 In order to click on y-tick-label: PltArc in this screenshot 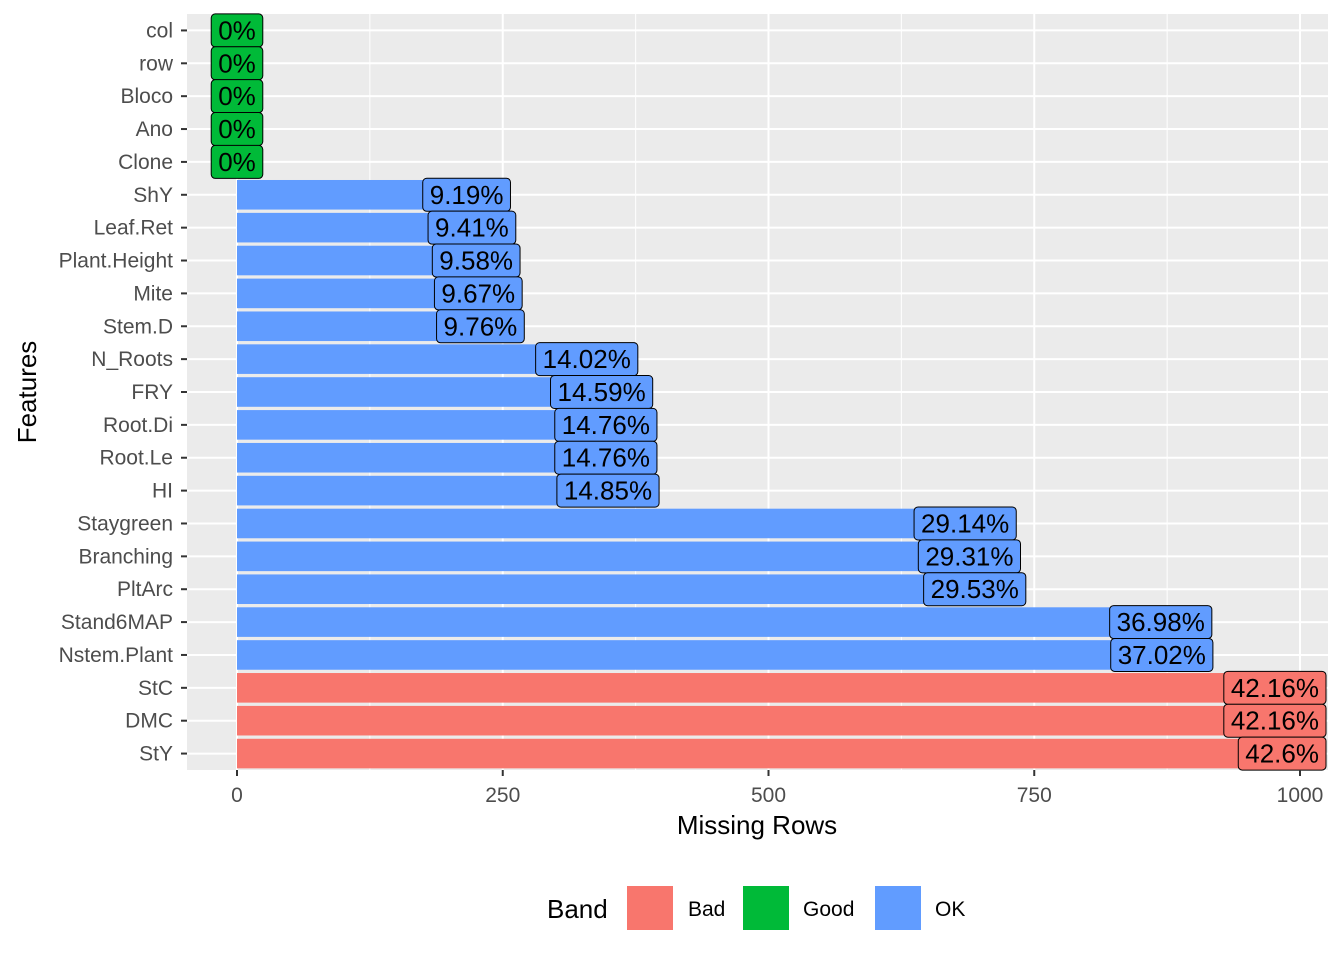, I will do `click(145, 589)`.